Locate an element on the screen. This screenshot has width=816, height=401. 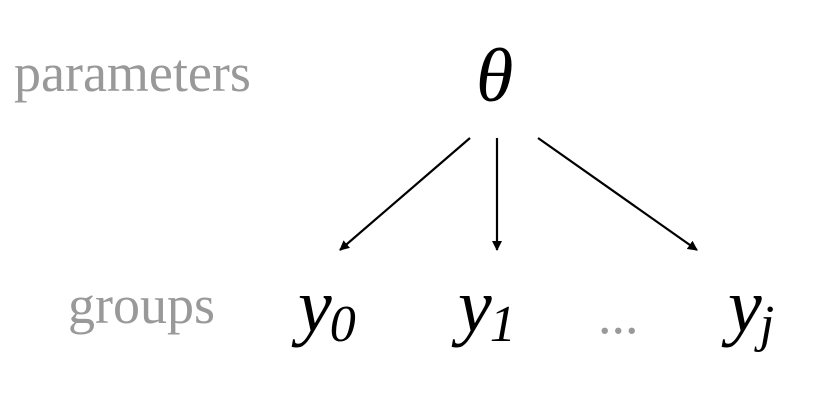
groups-row-label: groups is located at coordinates (141, 305).